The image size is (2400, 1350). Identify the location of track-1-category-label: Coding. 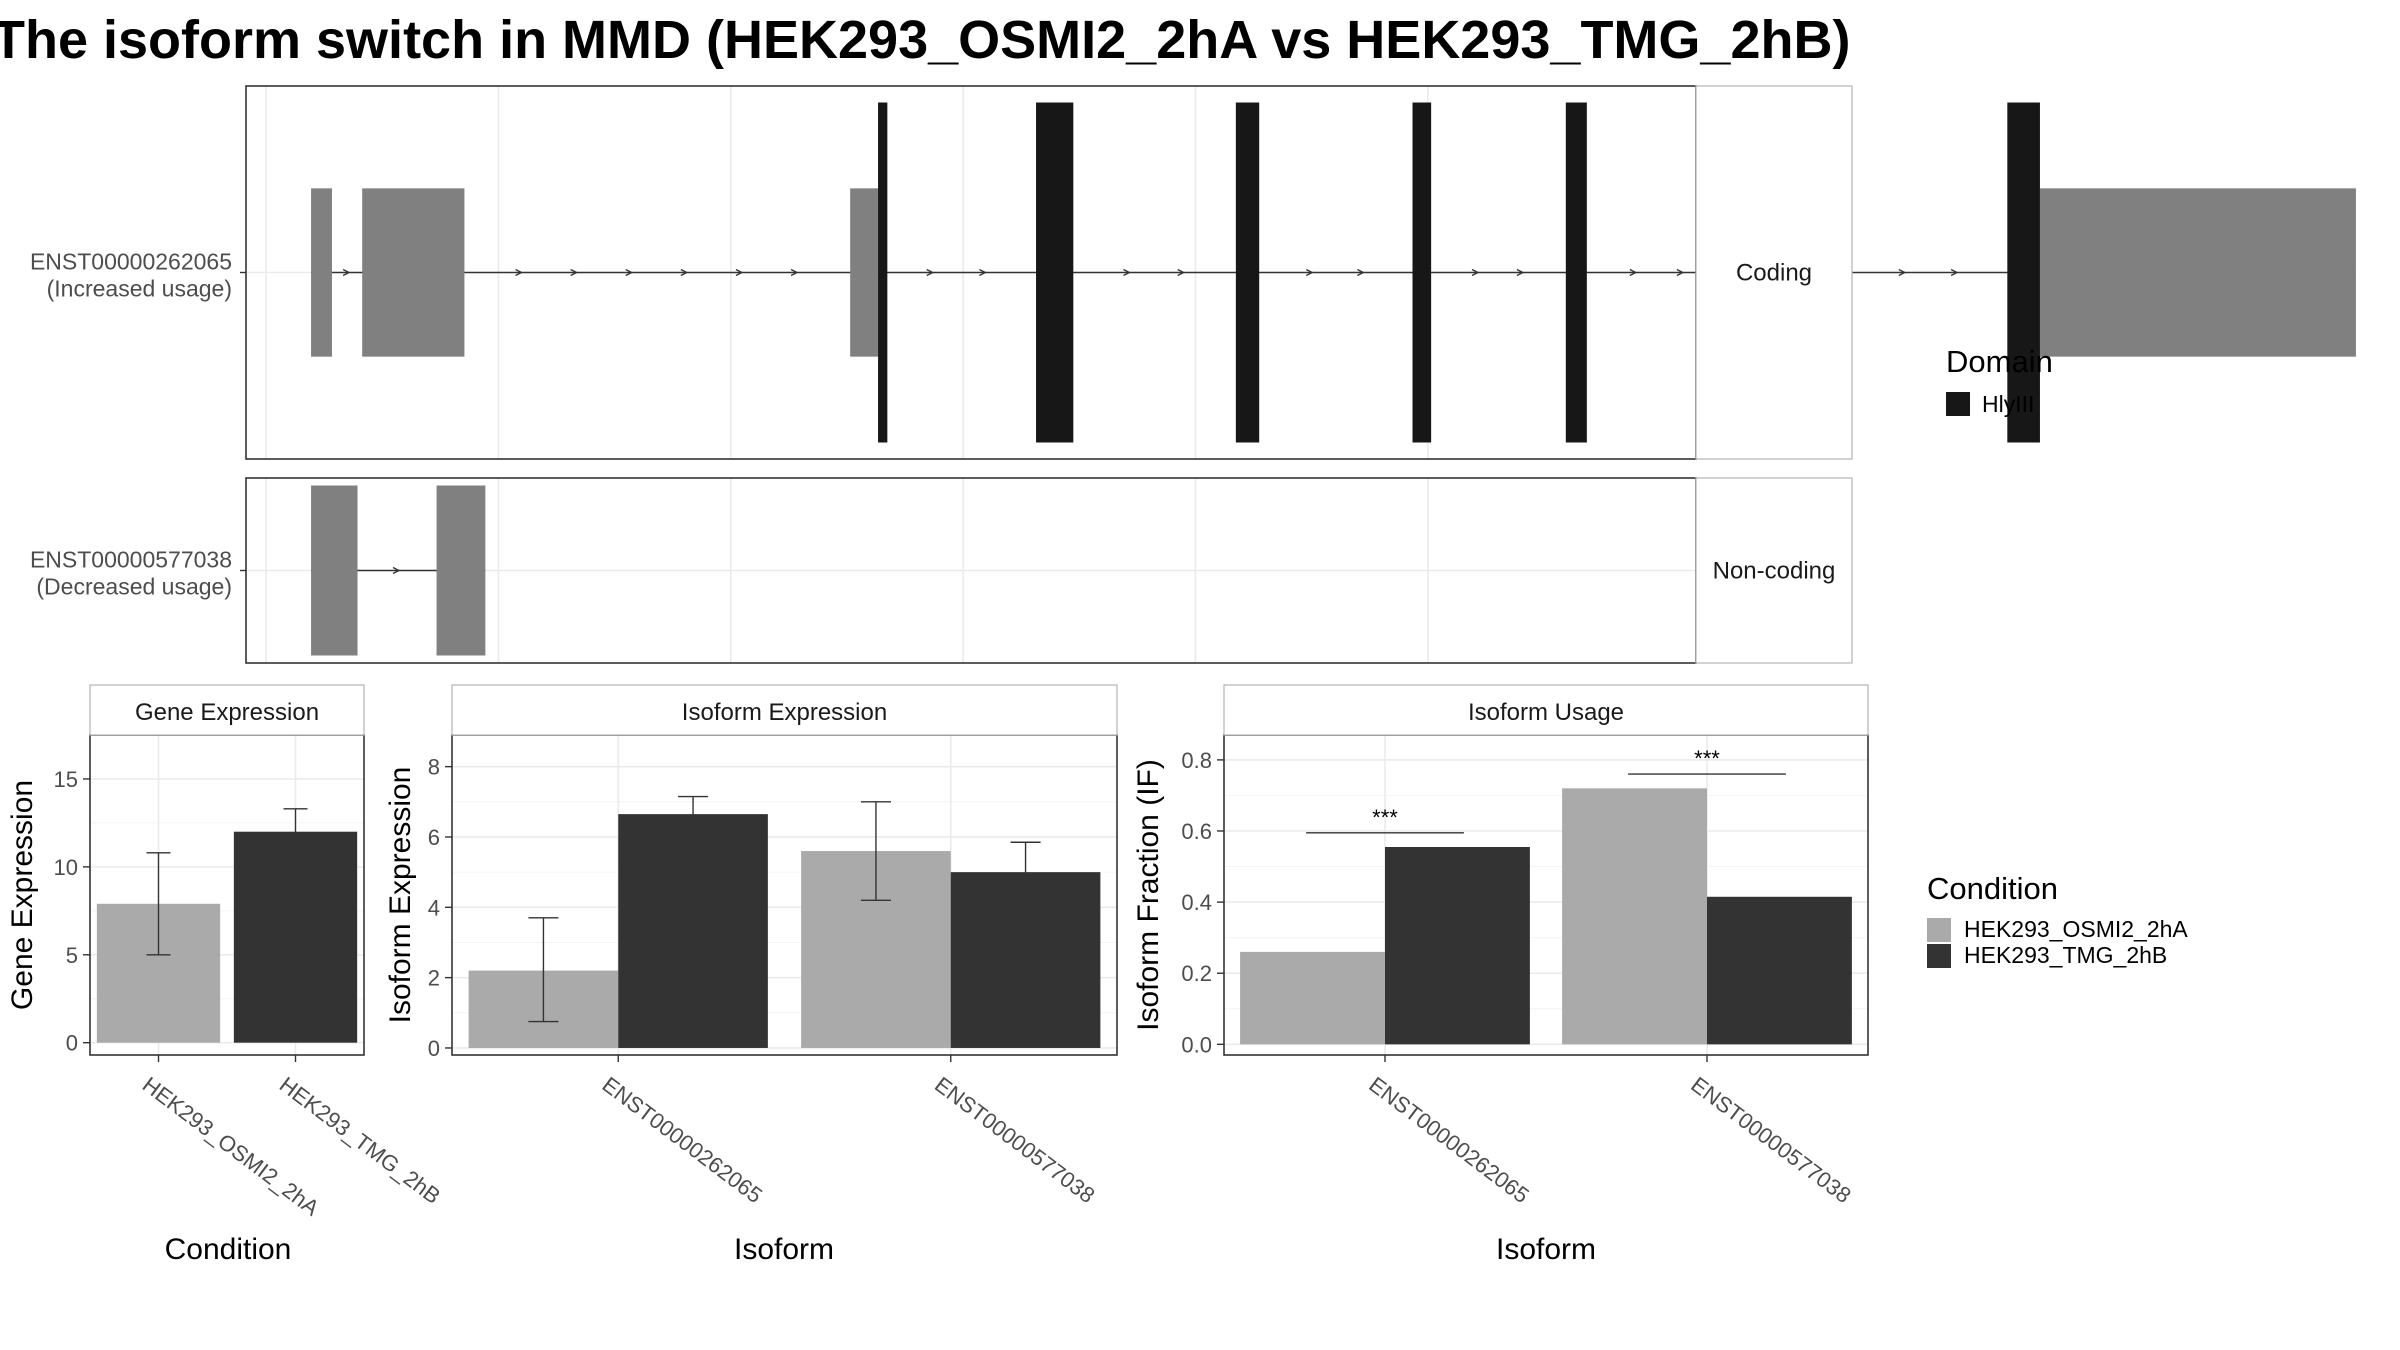
(1774, 273).